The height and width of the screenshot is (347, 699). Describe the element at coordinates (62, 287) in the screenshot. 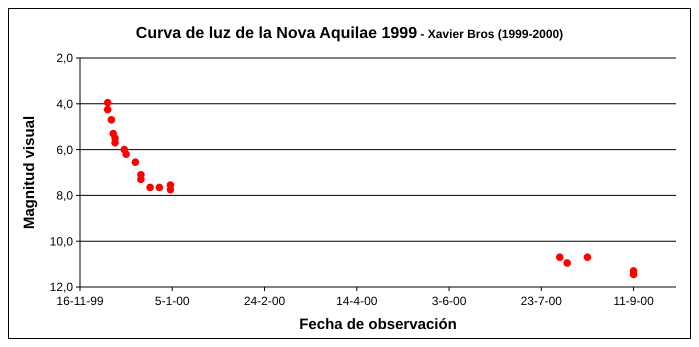

I see `y-tick-label: 12,0` at that location.